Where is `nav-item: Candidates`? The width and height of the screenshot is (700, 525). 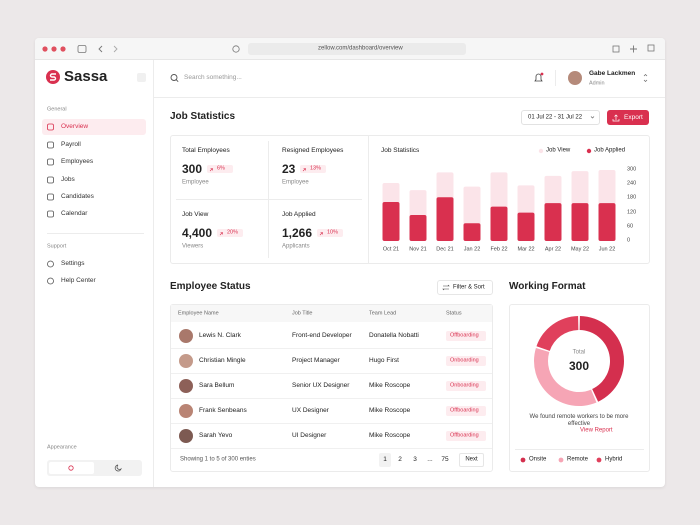
nav-item: Candidates is located at coordinates (77, 197).